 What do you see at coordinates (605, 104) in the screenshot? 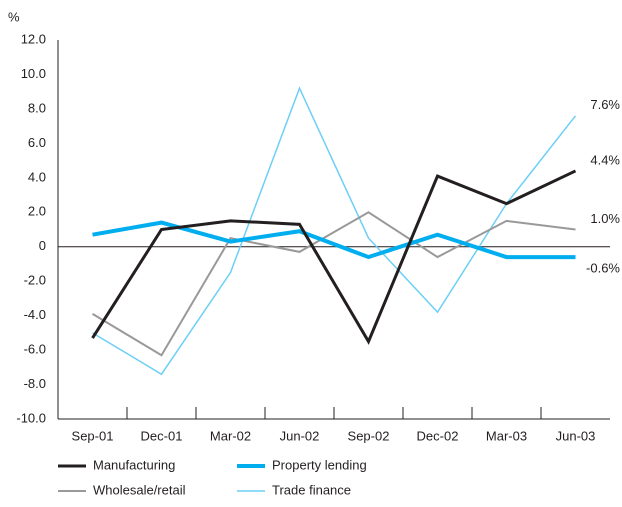
I see `value-label: 7.6%` at bounding box center [605, 104].